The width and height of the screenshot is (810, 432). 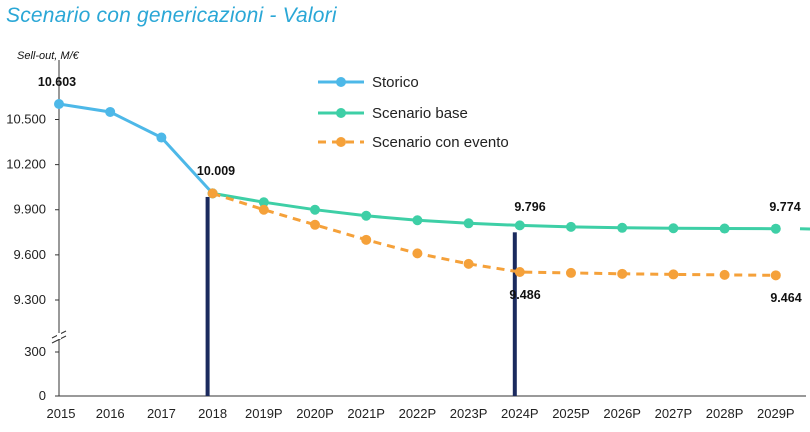 I want to click on y-tick-label: 9.600, so click(x=29, y=254).